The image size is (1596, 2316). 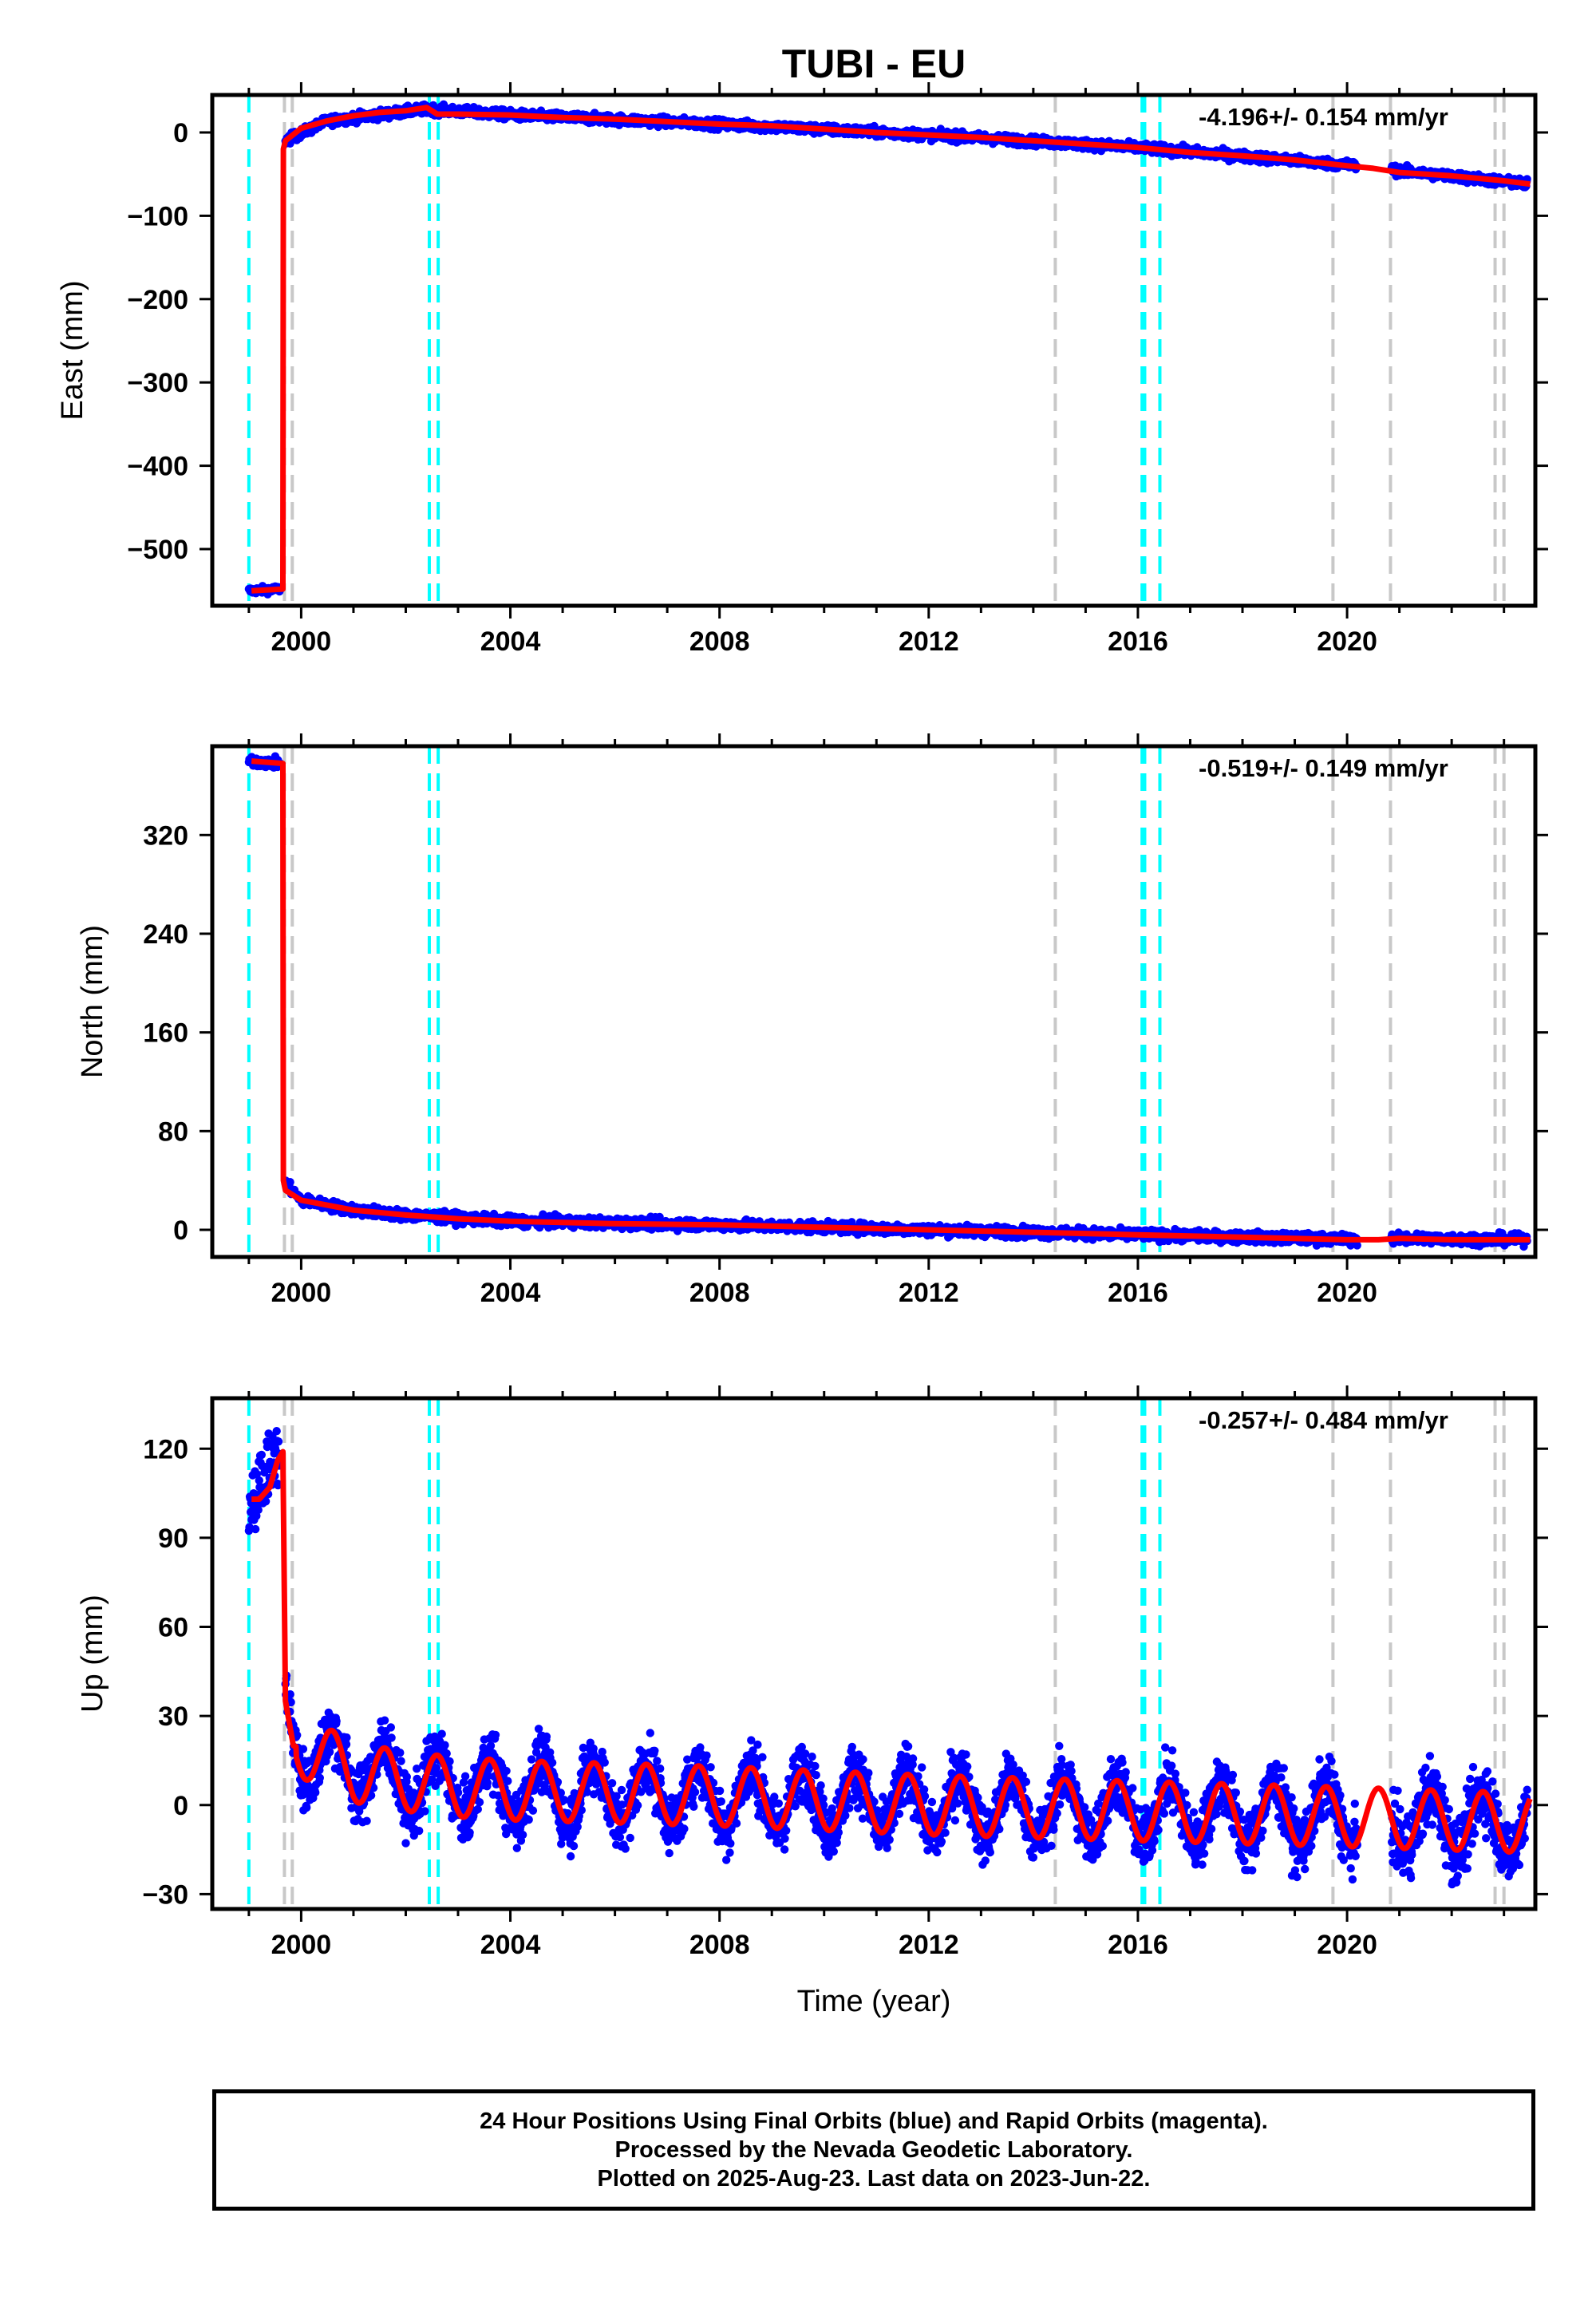 What do you see at coordinates (157, 216) in the screenshot?
I see `east-ytick-label--100: −100` at bounding box center [157, 216].